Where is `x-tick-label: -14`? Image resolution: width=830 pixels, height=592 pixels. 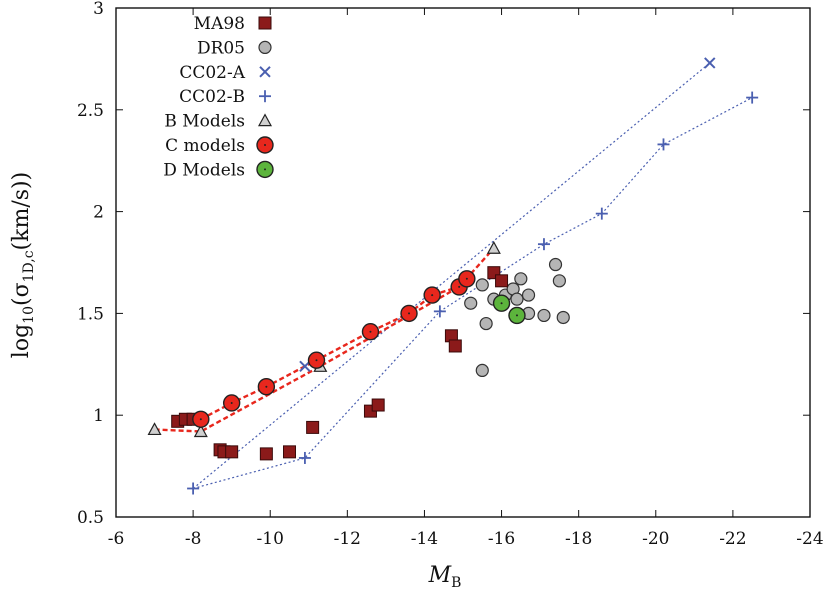
x-tick-label: -14 is located at coordinates (424, 539).